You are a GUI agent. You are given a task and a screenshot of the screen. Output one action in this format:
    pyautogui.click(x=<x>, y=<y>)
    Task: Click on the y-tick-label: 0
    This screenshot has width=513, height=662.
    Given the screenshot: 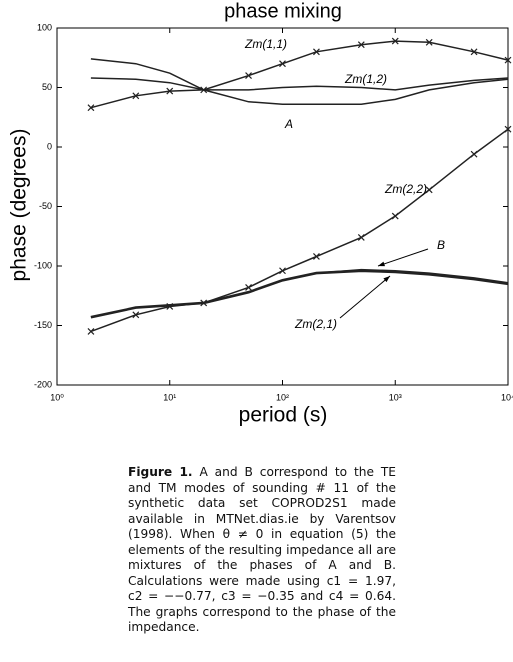 What is the action you would take?
    pyautogui.click(x=49, y=146)
    